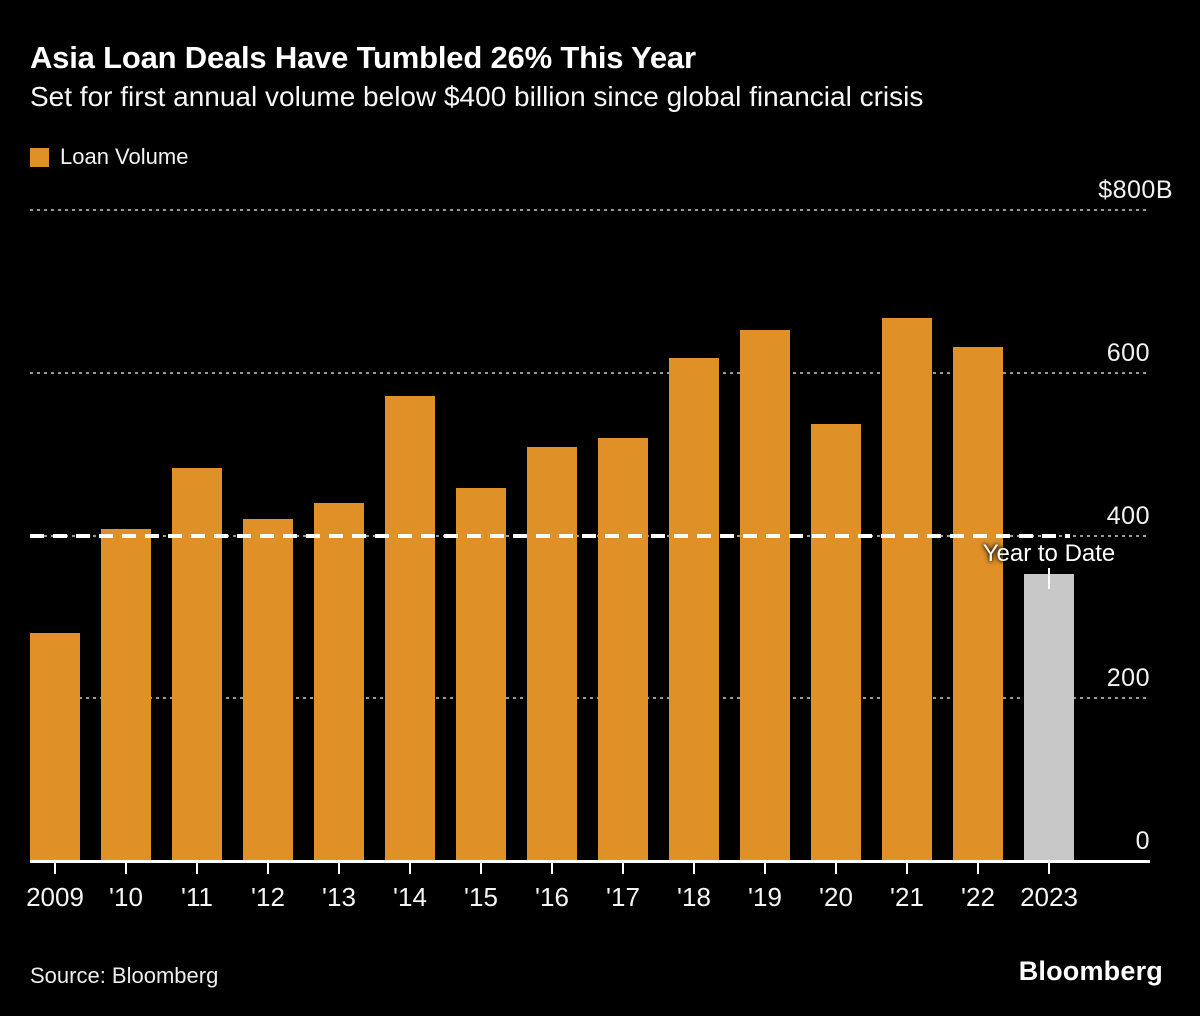  Describe the element at coordinates (550, 536) in the screenshot. I see `reference-line-400b` at that location.